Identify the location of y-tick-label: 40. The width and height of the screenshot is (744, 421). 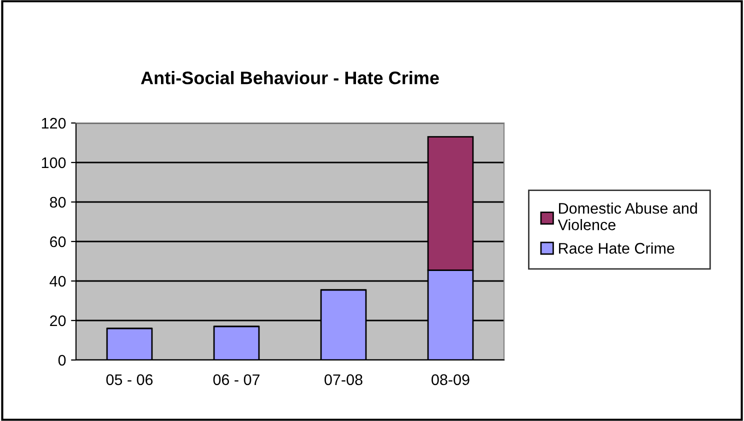
(58, 281).